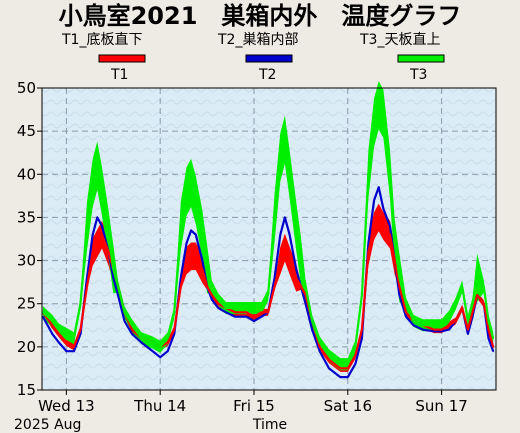 The image size is (520, 433). I want to click on y-tick-label-45: 45, so click(26, 131).